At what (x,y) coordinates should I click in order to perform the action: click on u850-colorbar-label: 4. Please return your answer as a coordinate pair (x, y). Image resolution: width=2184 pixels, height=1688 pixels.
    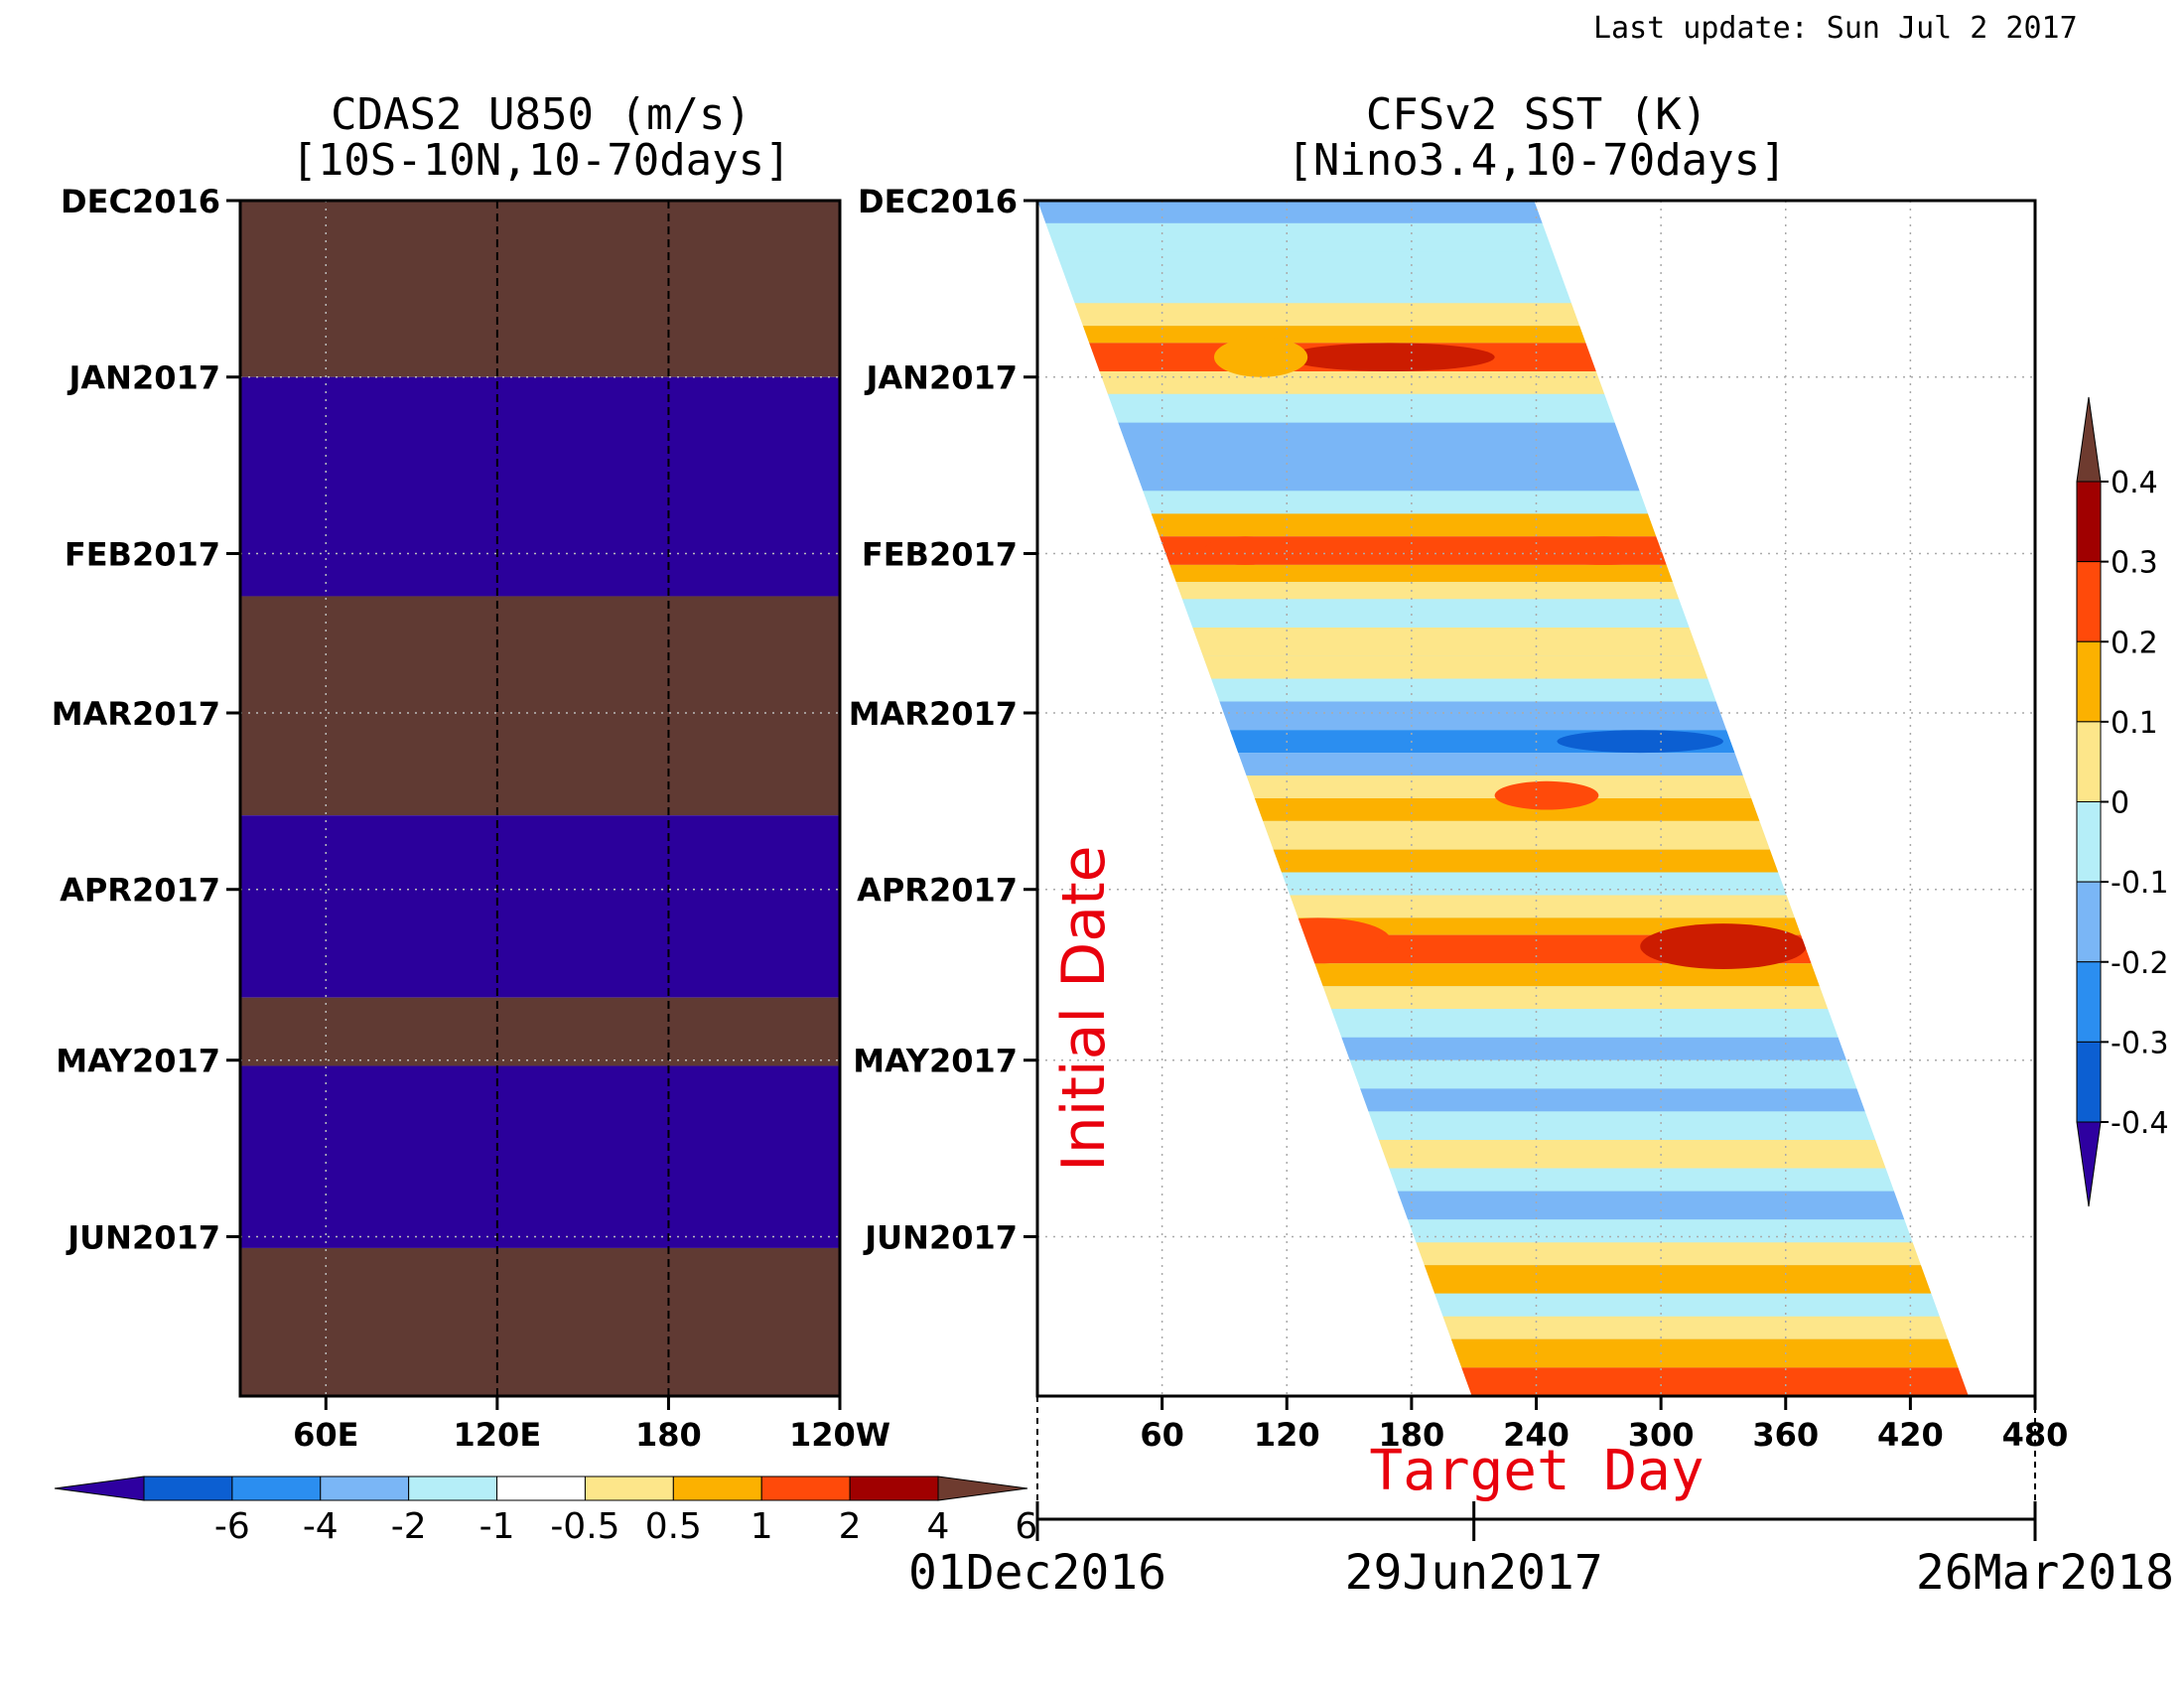
    Looking at the image, I should click on (938, 1526).